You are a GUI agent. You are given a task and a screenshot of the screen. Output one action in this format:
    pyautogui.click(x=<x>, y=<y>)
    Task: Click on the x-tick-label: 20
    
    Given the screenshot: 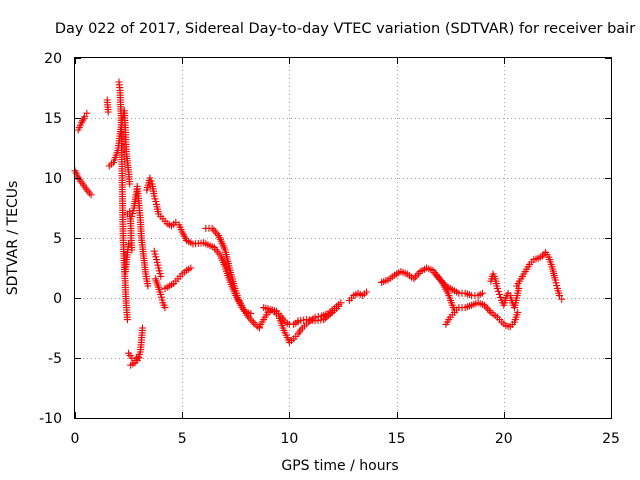 What is the action you would take?
    pyautogui.click(x=504, y=439)
    